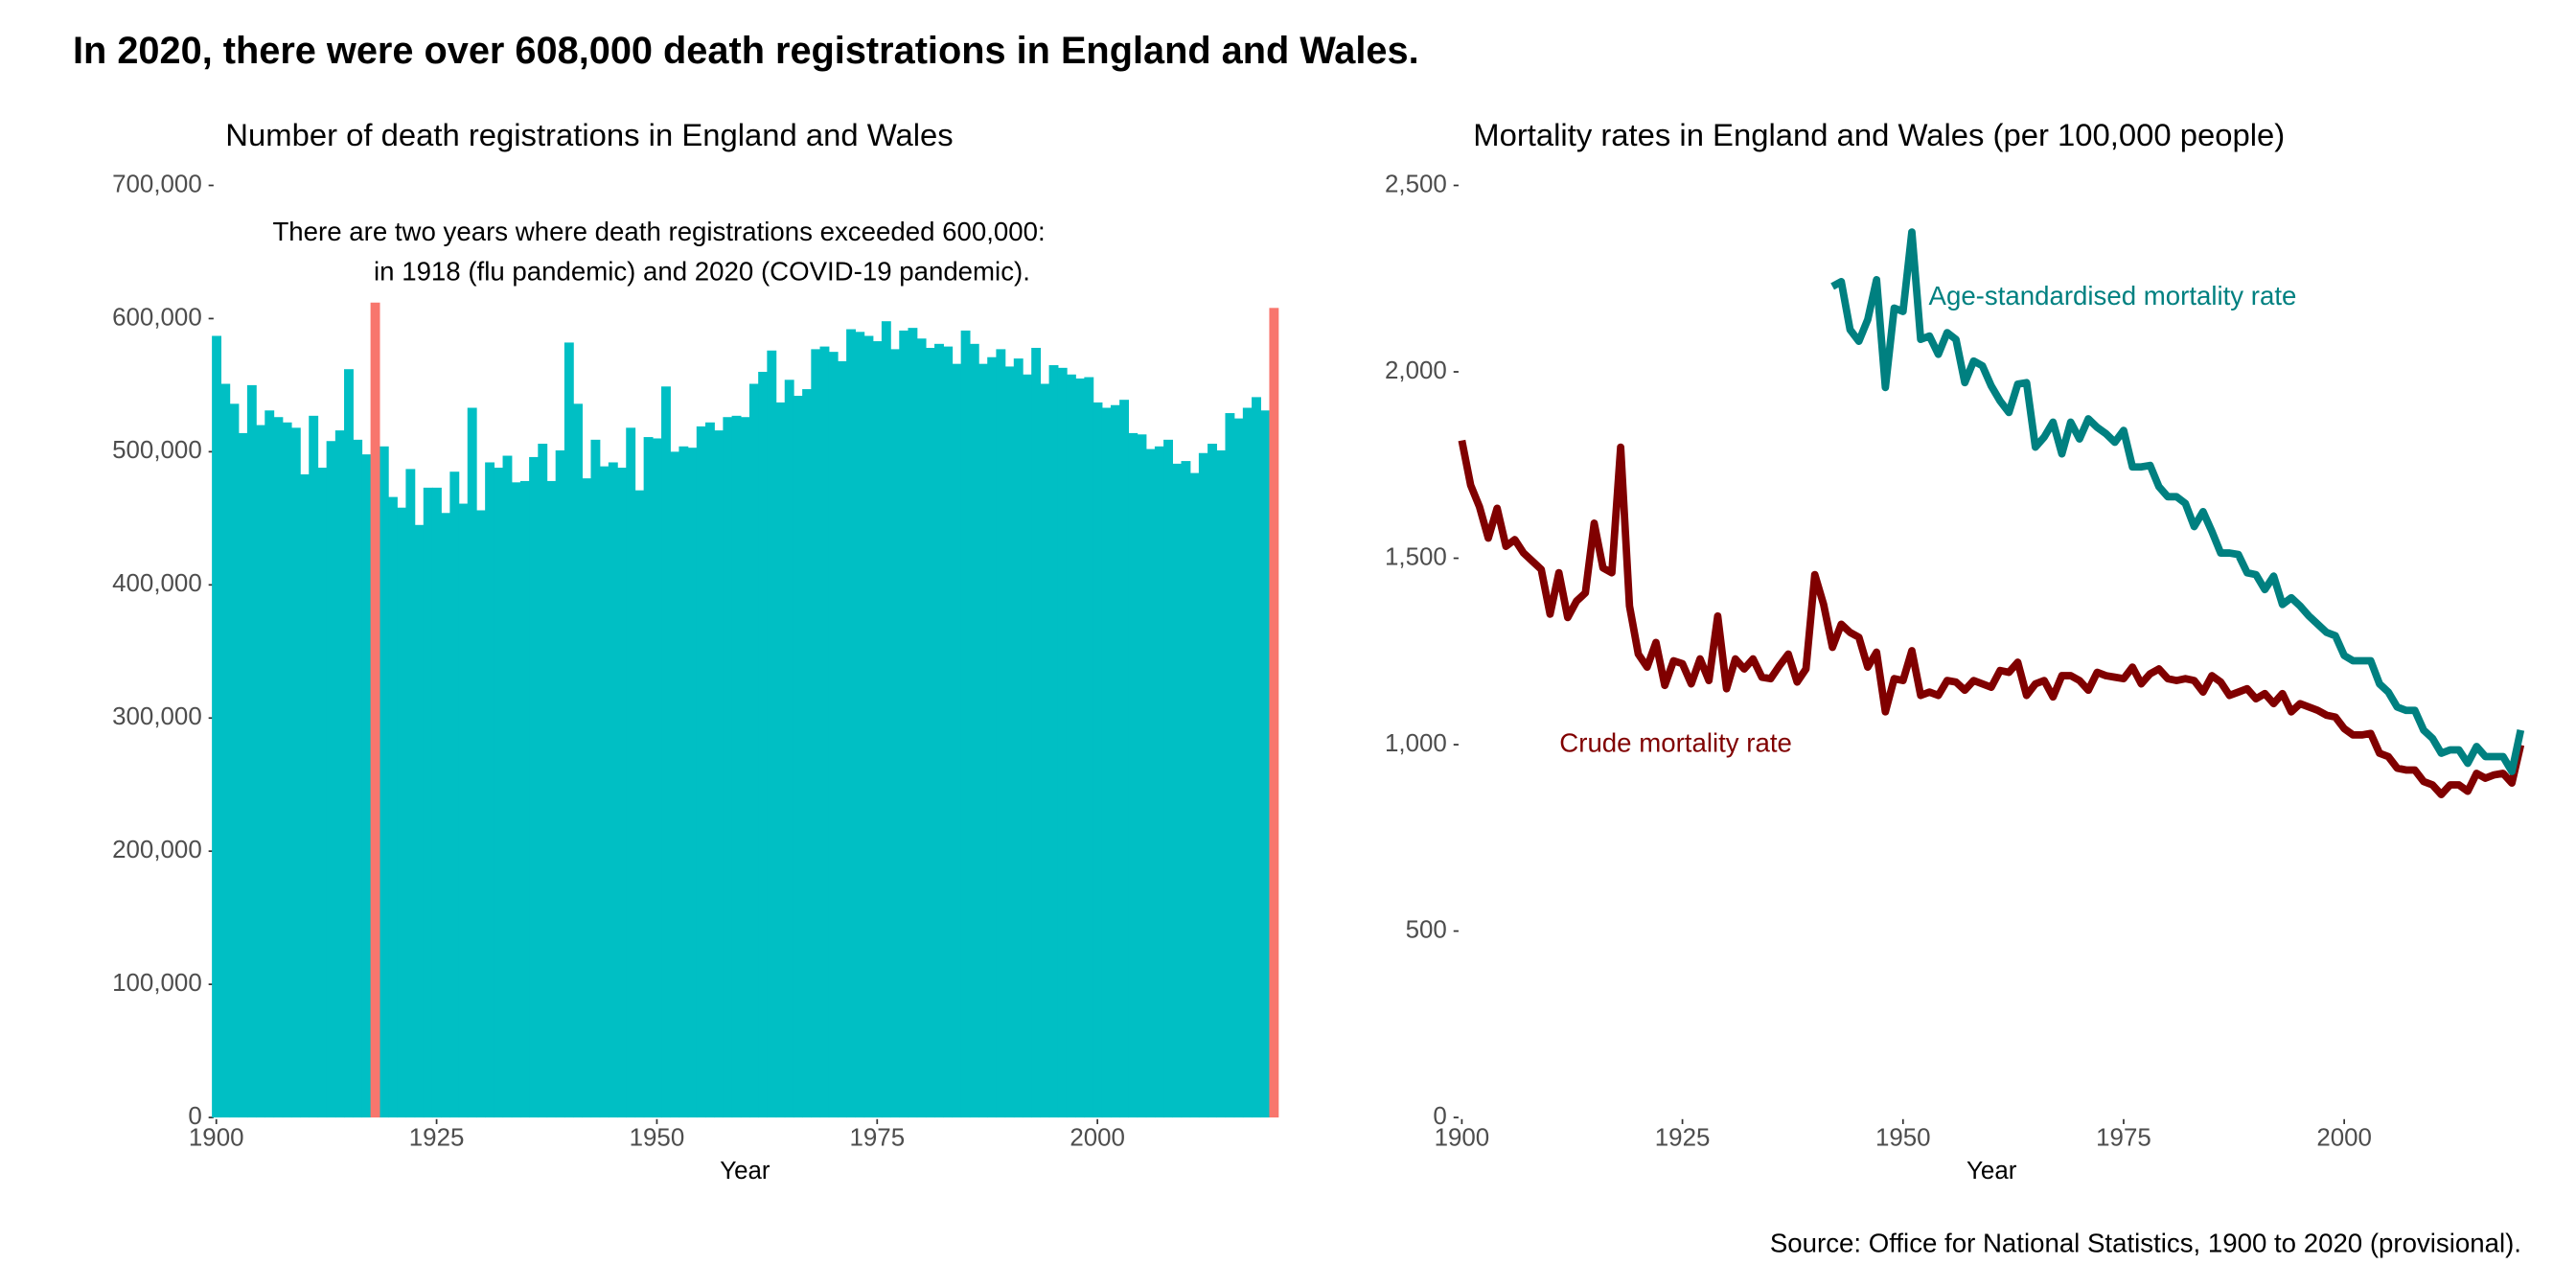 The width and height of the screenshot is (2576, 1288). Describe the element at coordinates (1903, 1137) in the screenshot. I see `x-tick-label: 1950` at that location.